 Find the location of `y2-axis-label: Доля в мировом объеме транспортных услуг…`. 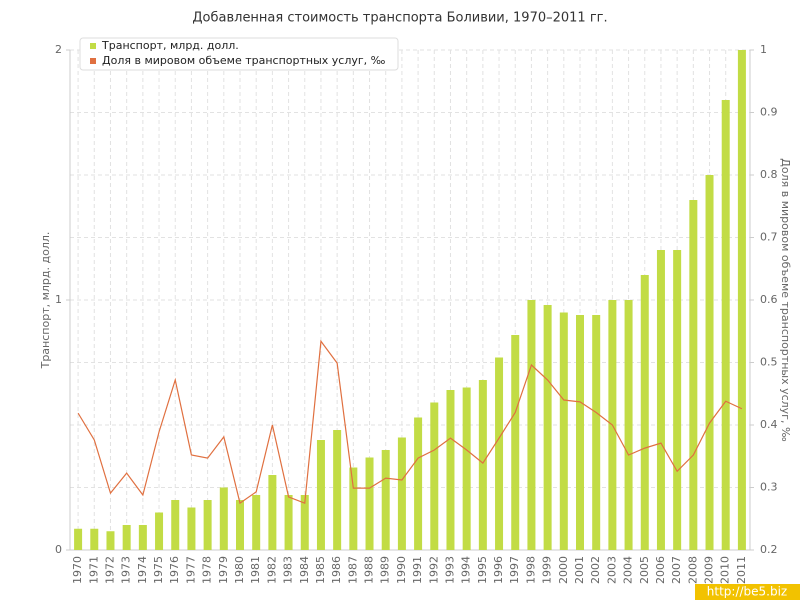

y2-axis-label: Доля в мировом объеме транспортных услуг… is located at coordinates (785, 300).